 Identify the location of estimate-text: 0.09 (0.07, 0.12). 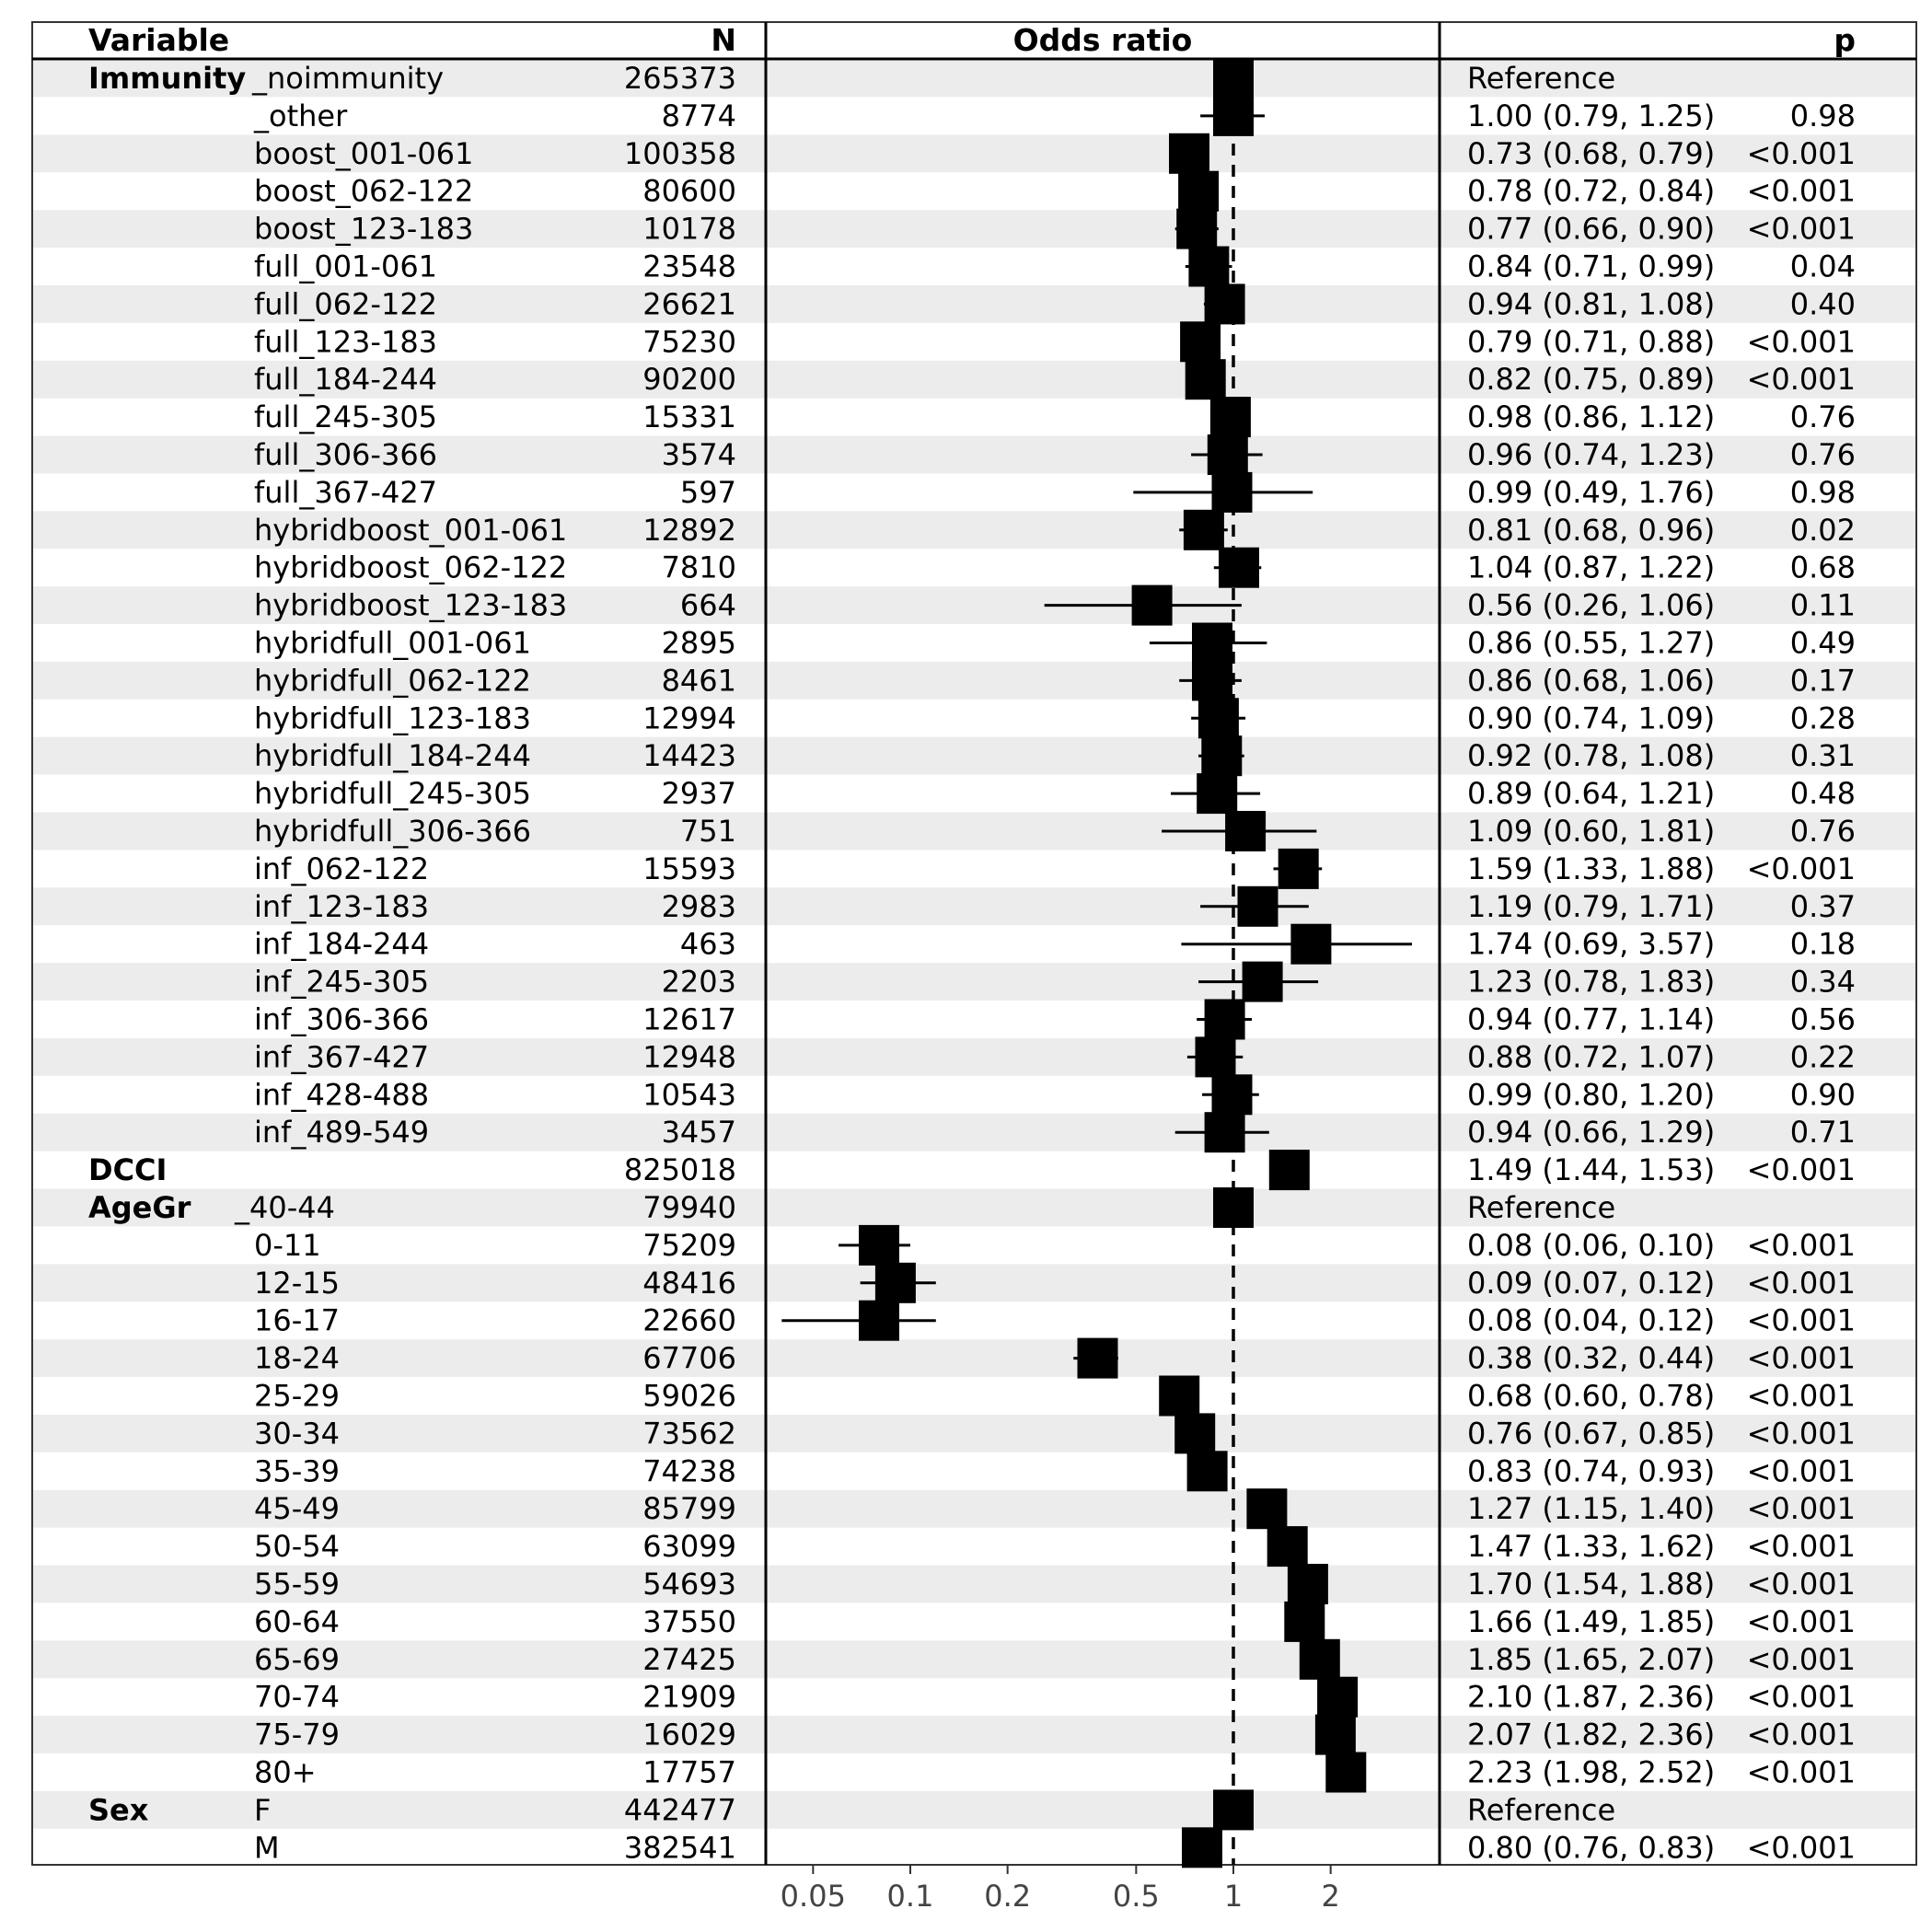
(1591, 1284).